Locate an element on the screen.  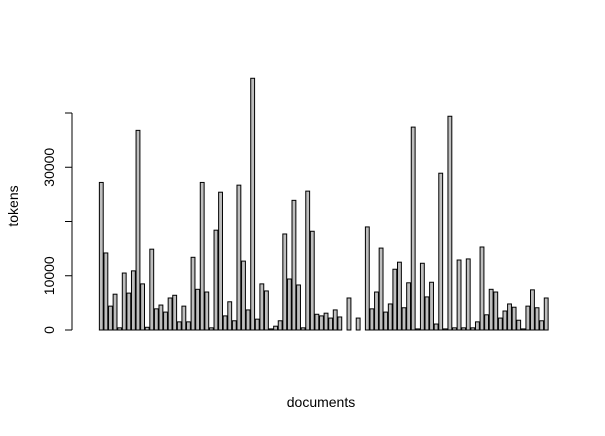
x-axis-label: documents is located at coordinates (321, 402).